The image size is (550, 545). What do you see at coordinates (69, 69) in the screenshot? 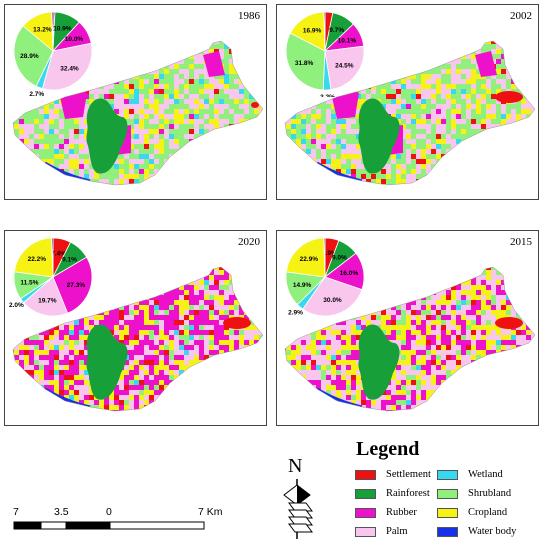
I see `pie-label: 32.4%` at bounding box center [69, 69].